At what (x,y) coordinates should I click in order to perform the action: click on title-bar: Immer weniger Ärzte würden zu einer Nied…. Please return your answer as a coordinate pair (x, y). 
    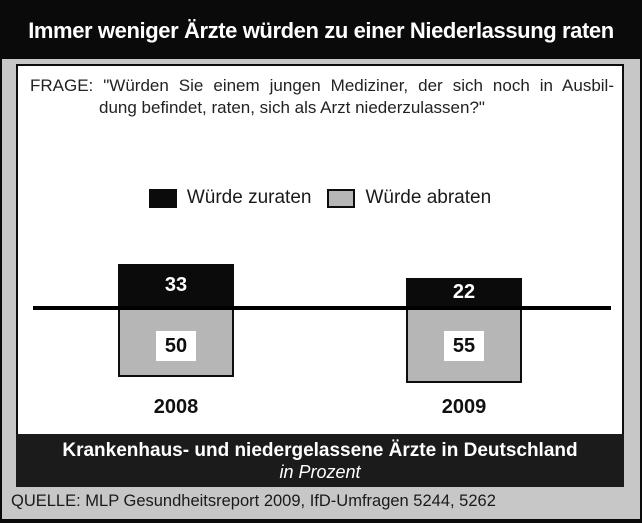
    Looking at the image, I should click on (321, 30).